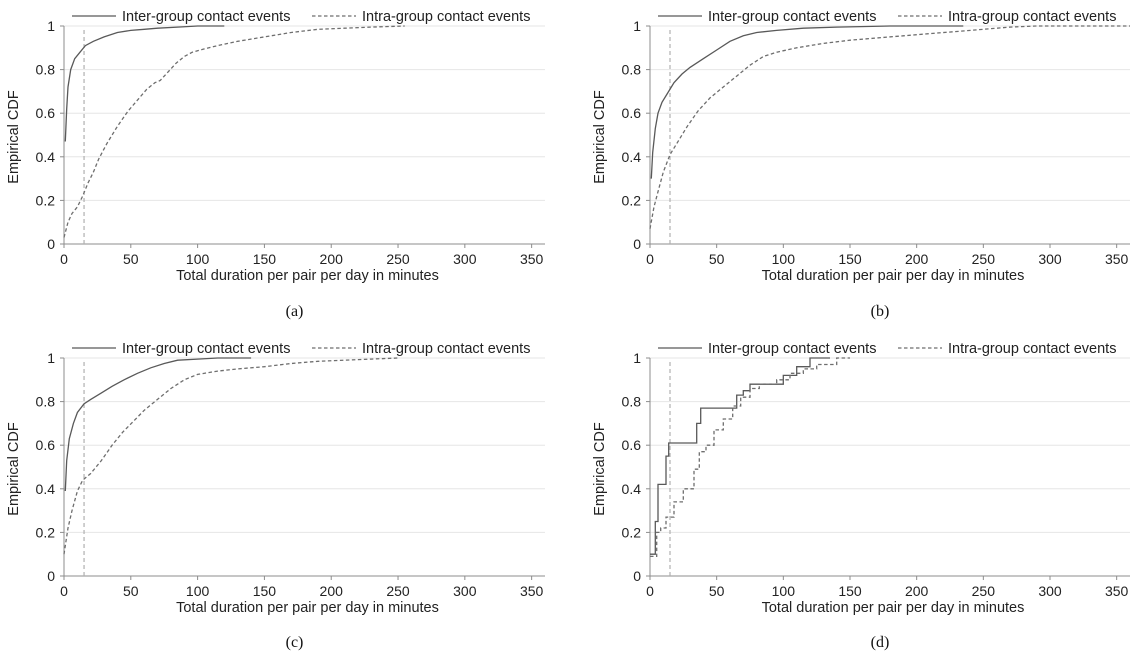 The height and width of the screenshot is (660, 1147). I want to click on subplot-caption: (a), so click(295, 311).